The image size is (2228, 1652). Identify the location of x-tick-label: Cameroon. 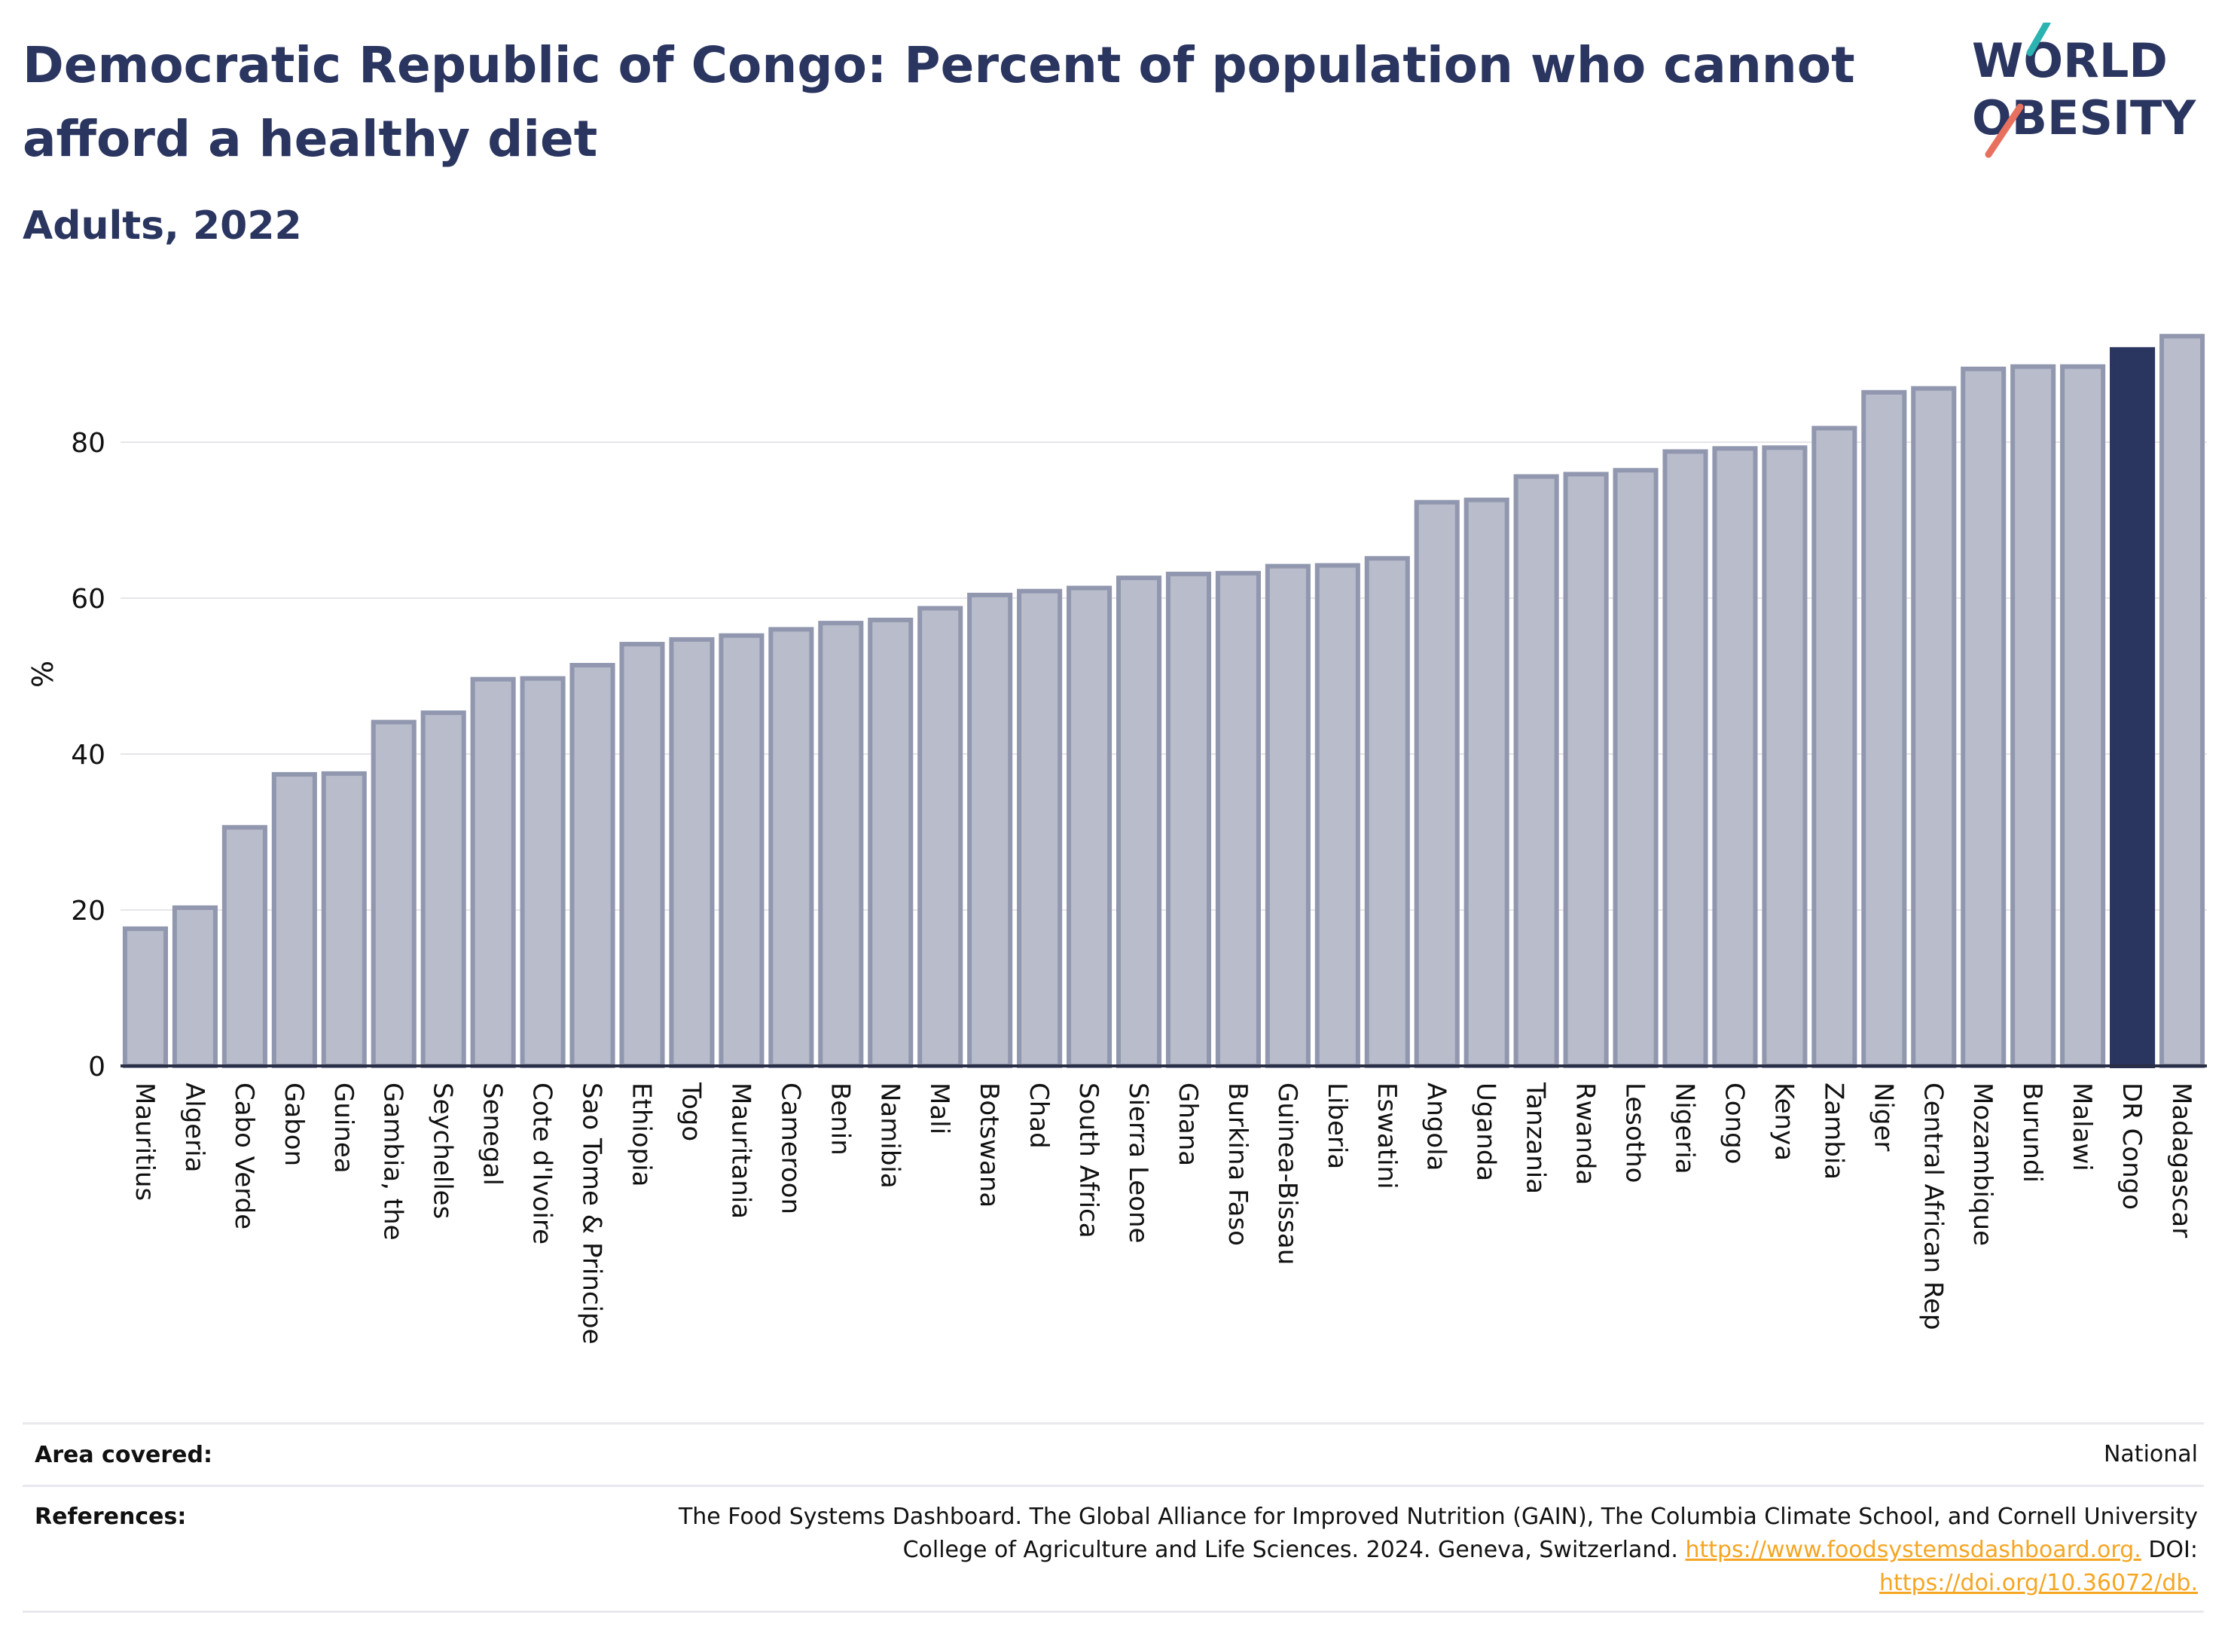
(790, 1148).